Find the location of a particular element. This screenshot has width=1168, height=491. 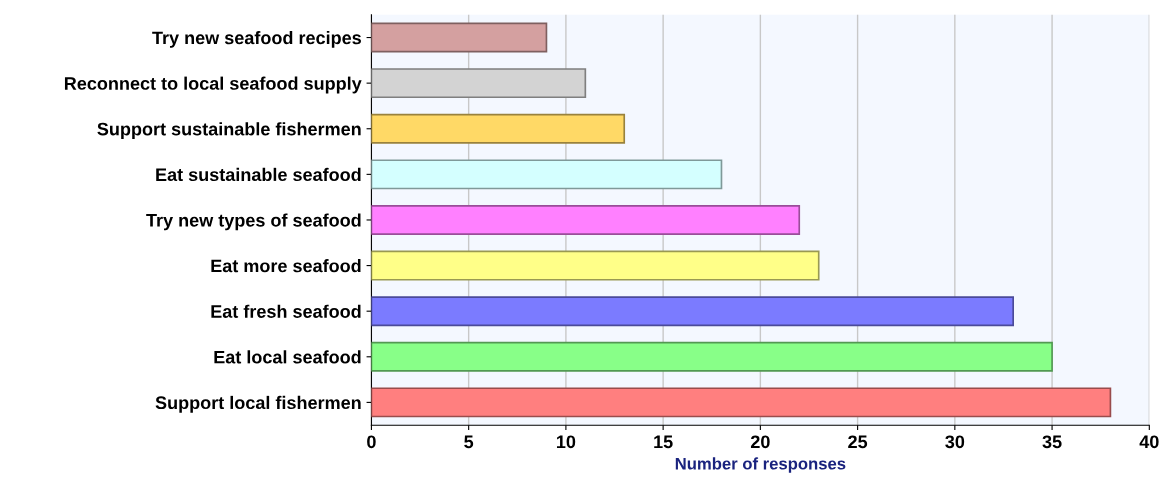

x-tick-label: 15 is located at coordinates (663, 442).